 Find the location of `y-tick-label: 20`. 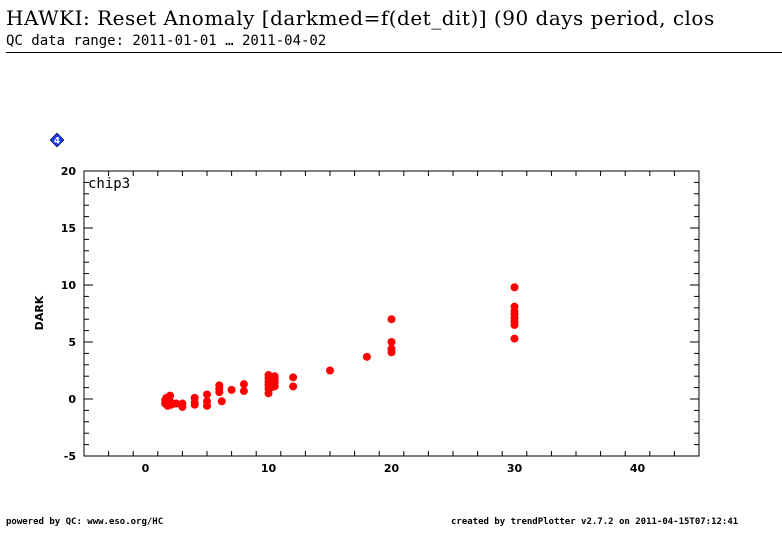

y-tick-label: 20 is located at coordinates (69, 171).